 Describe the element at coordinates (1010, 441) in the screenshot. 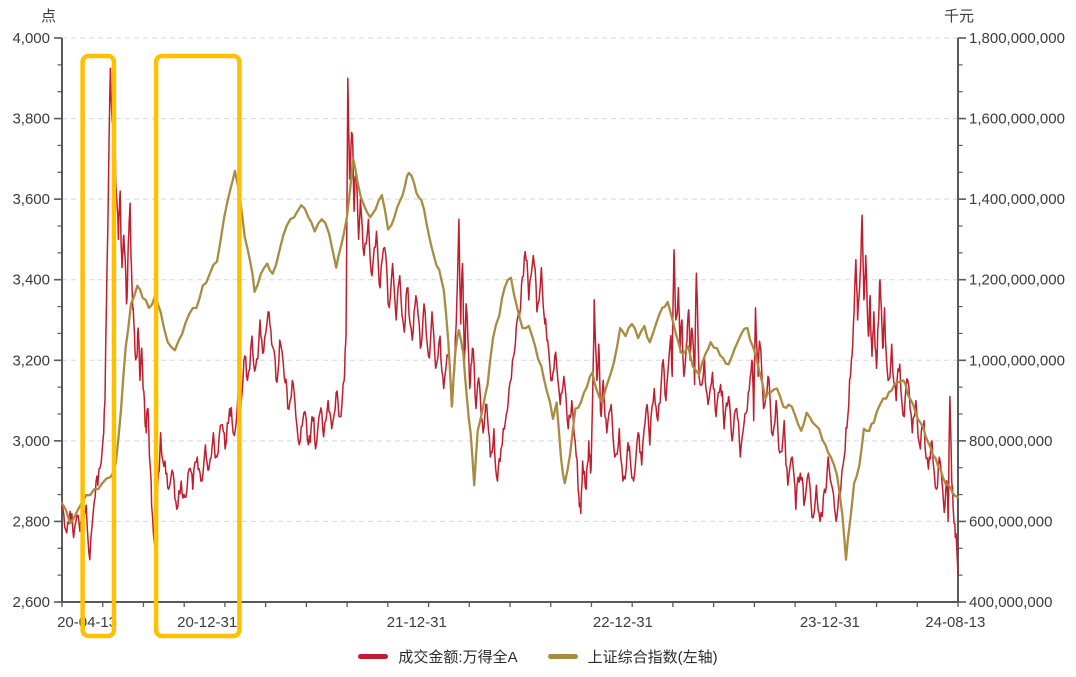

I see `svg-text: 800,000,000` at that location.